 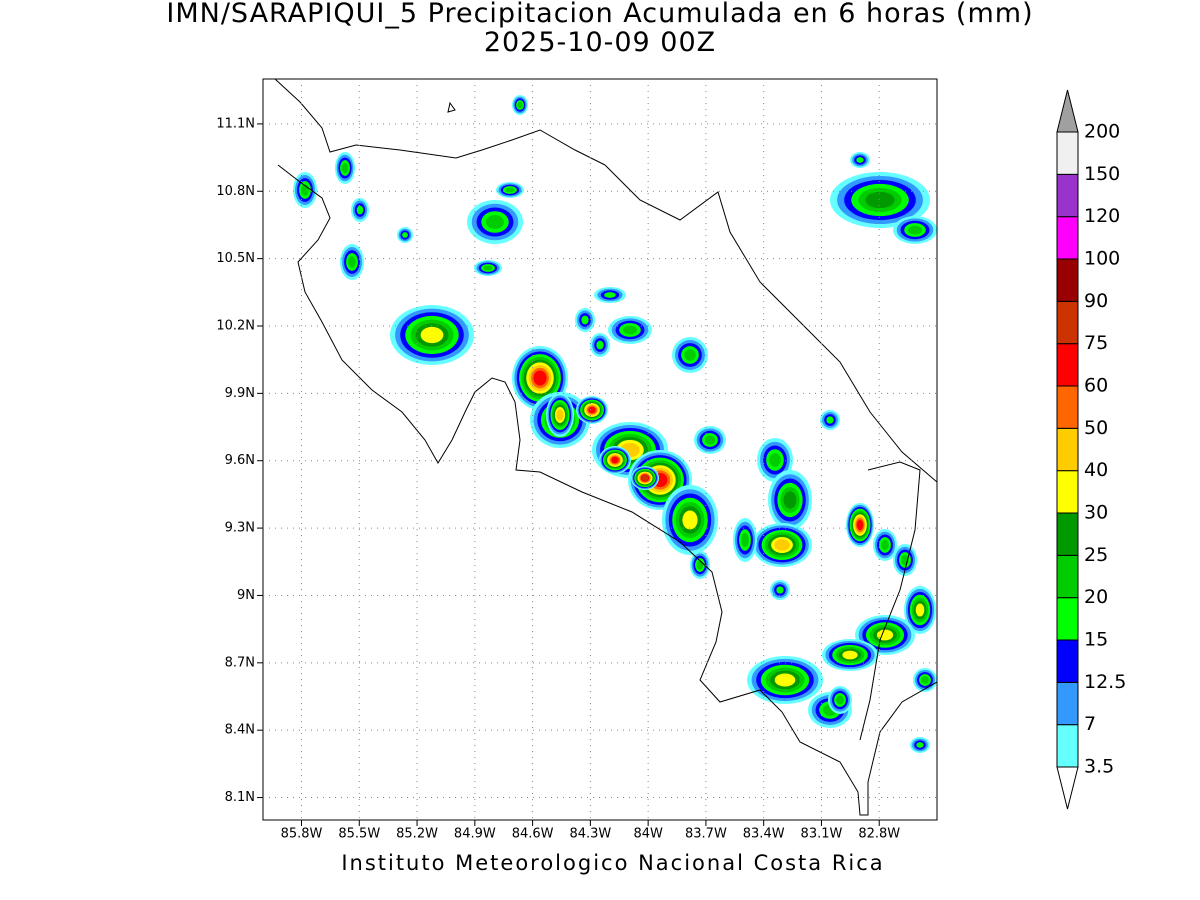 What do you see at coordinates (235, 258) in the screenshot?
I see `y-tick-label: 10.5N` at bounding box center [235, 258].